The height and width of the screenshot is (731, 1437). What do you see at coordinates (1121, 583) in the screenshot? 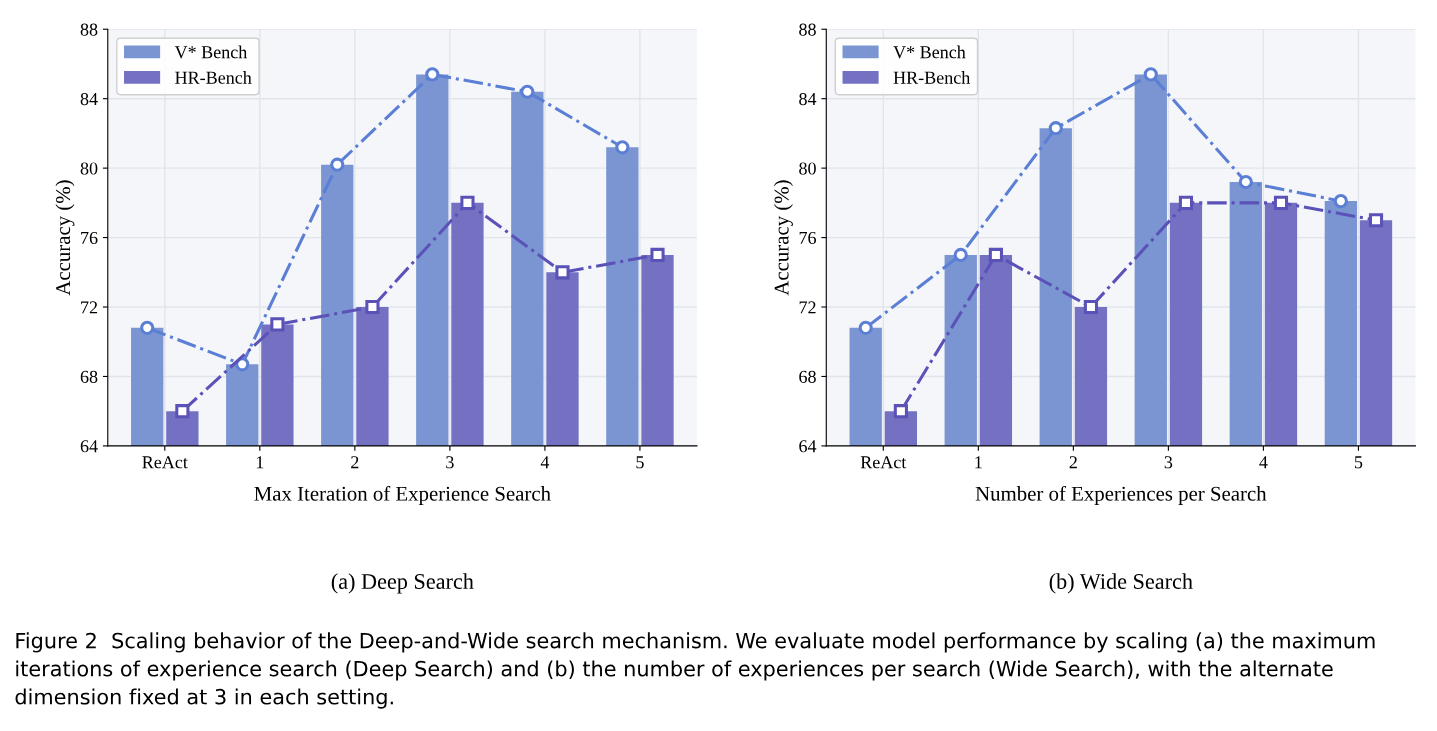
I see `text: (b) Wide Search` at bounding box center [1121, 583].